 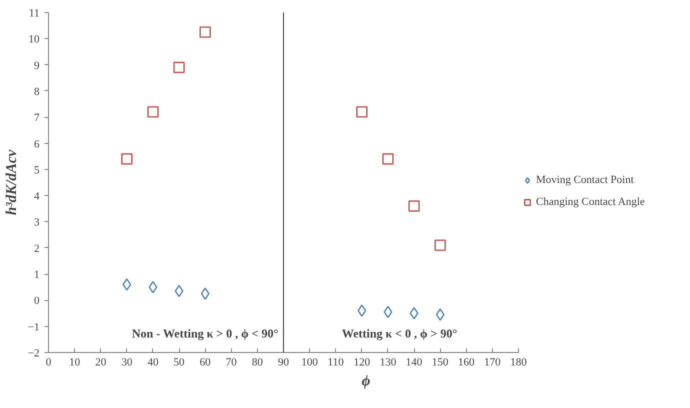 What do you see at coordinates (493, 362) in the screenshot?
I see `x-tick-label: 170` at bounding box center [493, 362].